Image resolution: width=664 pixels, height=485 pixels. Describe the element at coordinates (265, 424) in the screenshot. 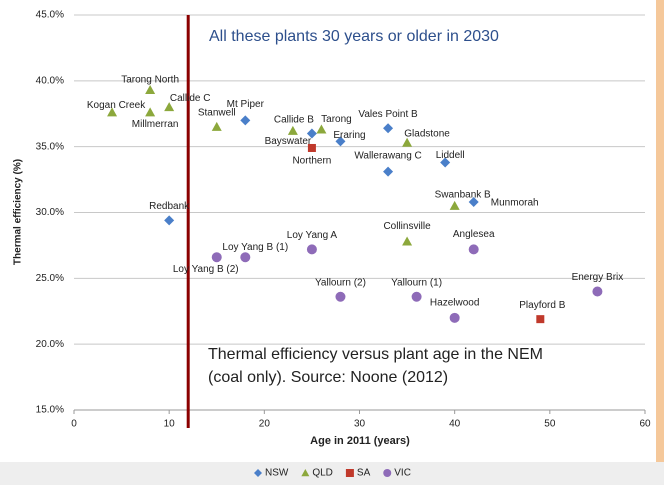

I see `x-tick-label: 20` at that location.